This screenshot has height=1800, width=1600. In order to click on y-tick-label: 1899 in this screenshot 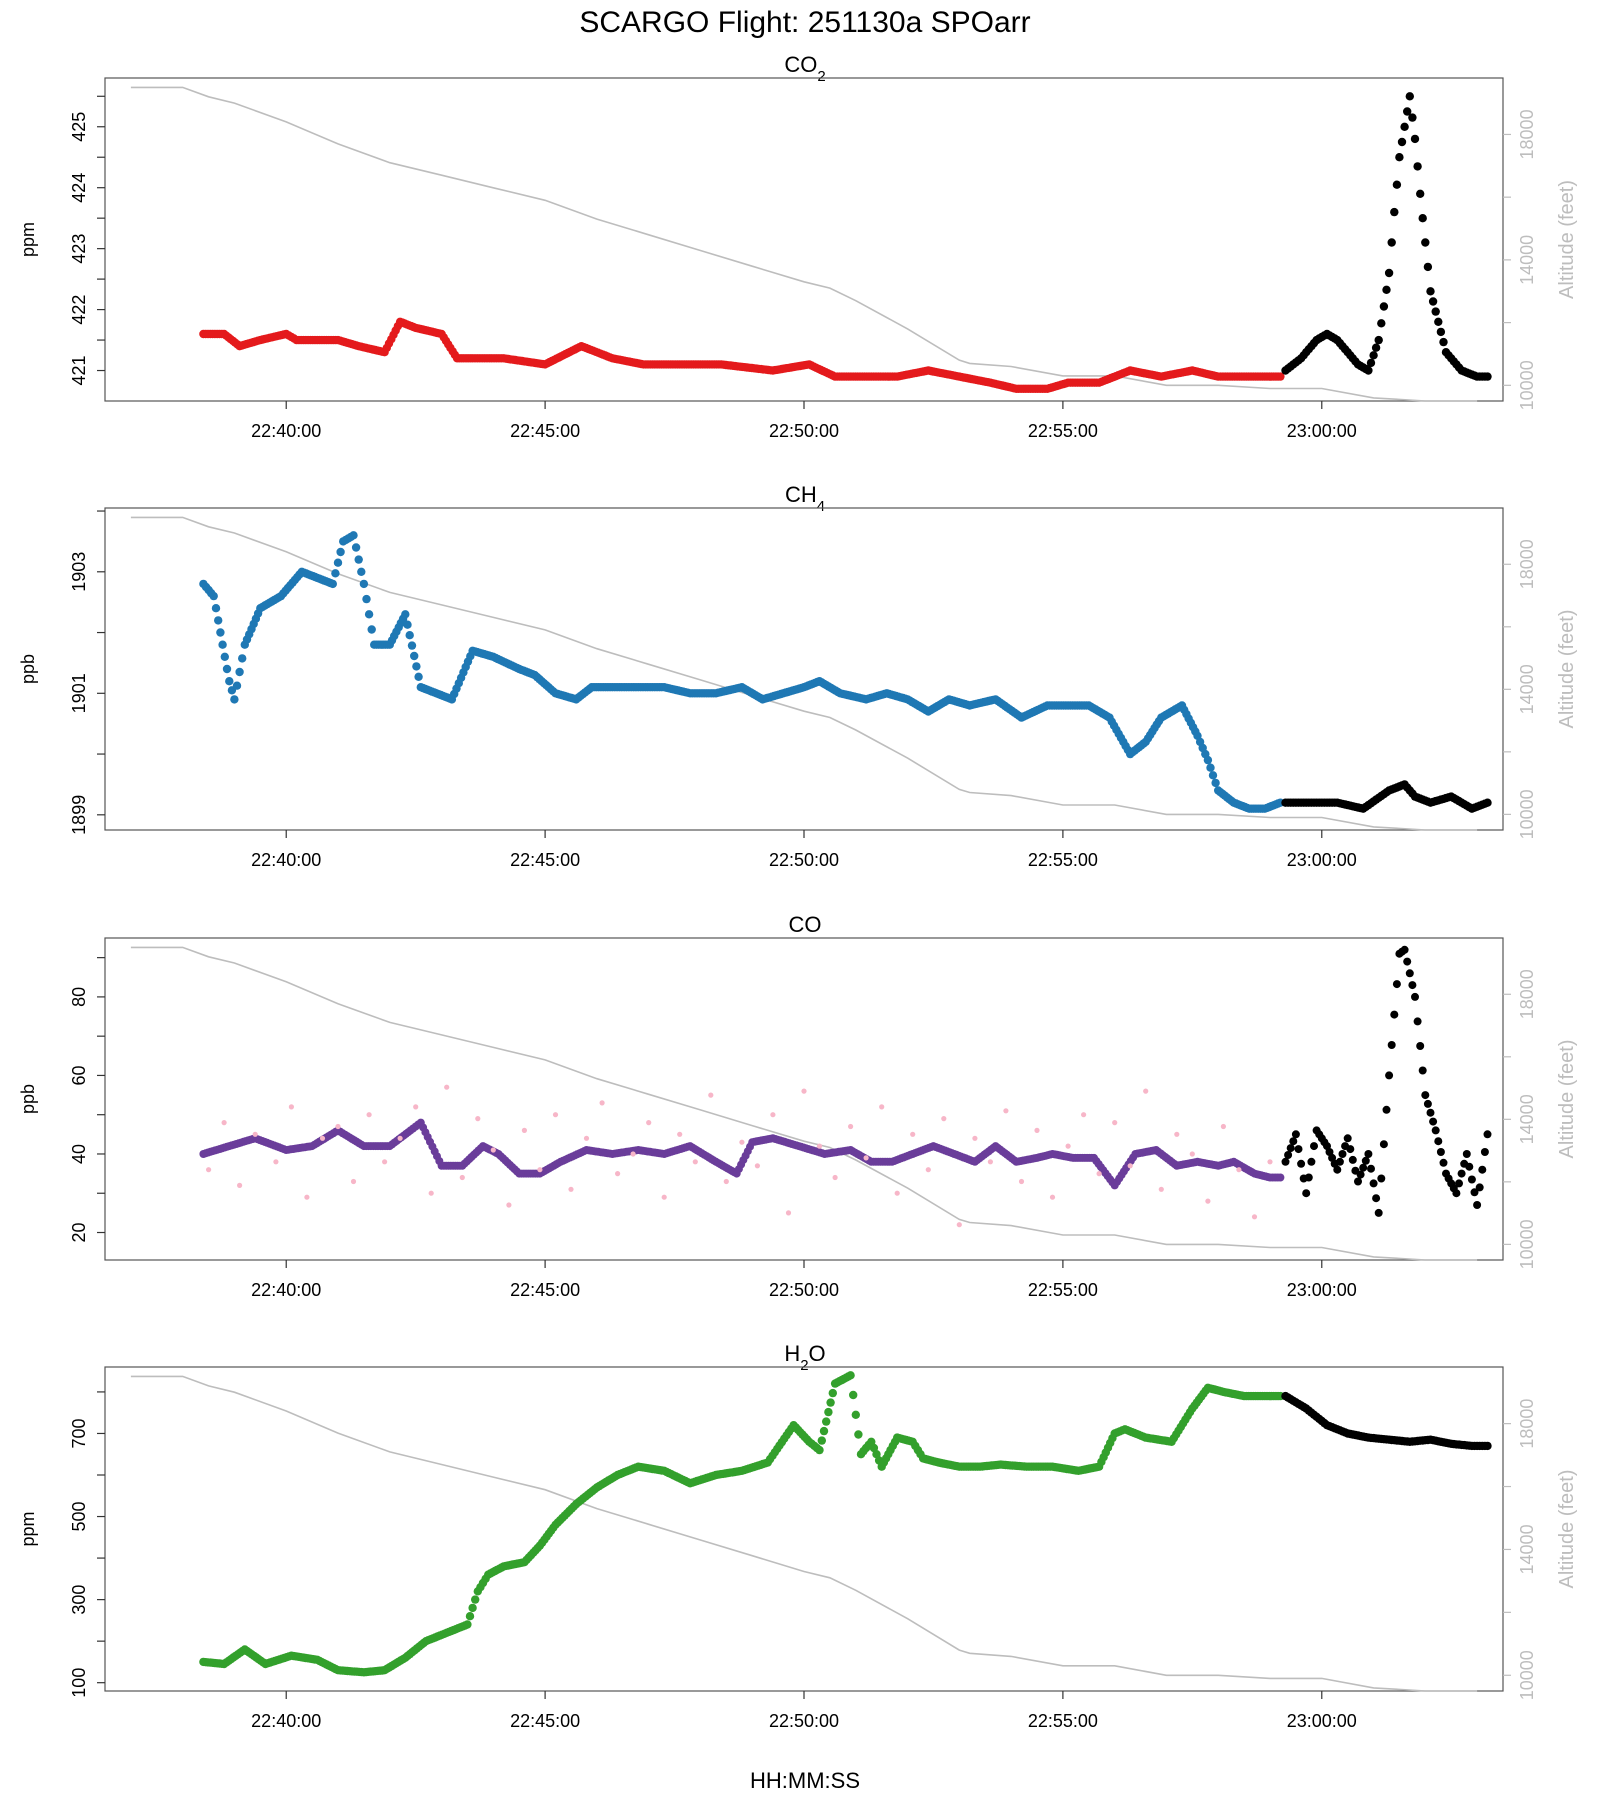, I will do `click(79, 815)`.